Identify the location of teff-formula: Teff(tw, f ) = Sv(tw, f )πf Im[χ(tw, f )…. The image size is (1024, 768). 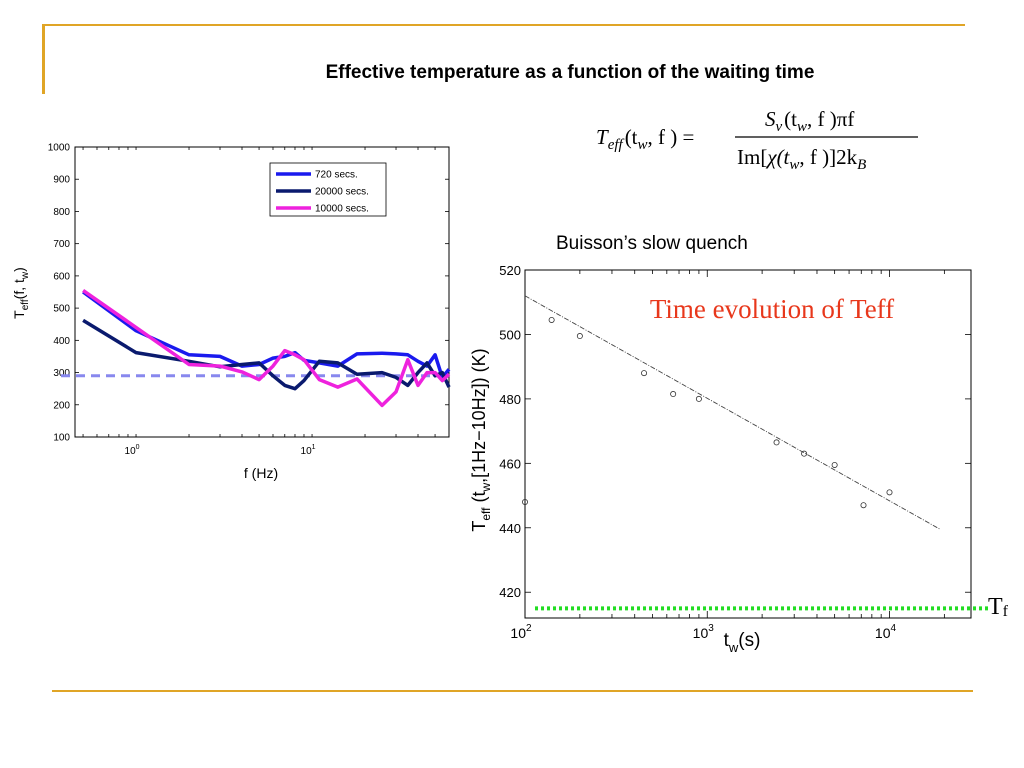
(757, 140).